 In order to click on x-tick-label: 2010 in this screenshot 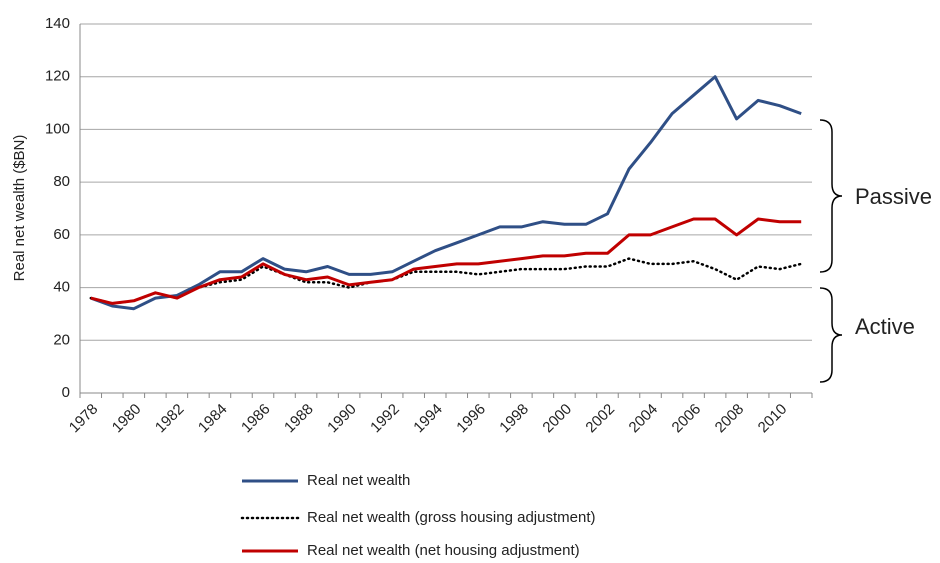, I will do `click(773, 419)`.